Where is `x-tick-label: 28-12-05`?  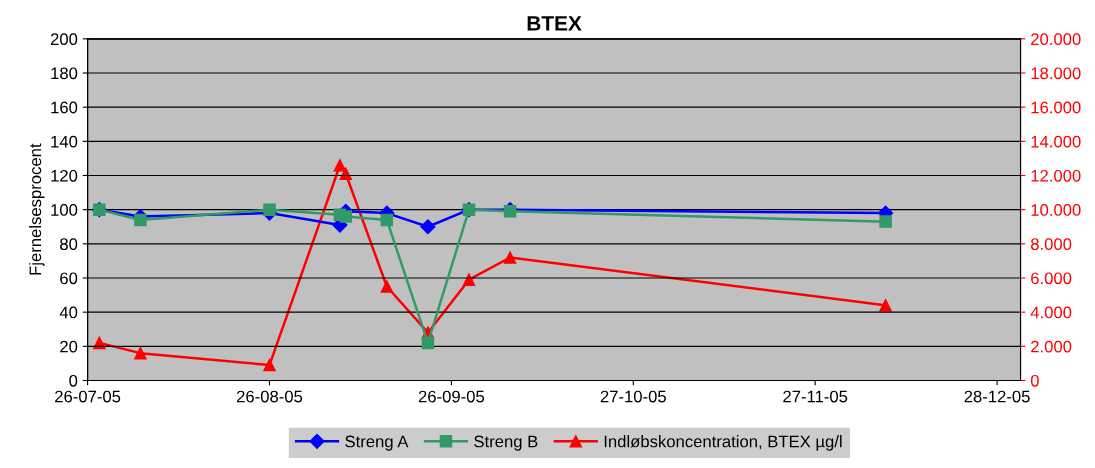
x-tick-label: 28-12-05 is located at coordinates (997, 396).